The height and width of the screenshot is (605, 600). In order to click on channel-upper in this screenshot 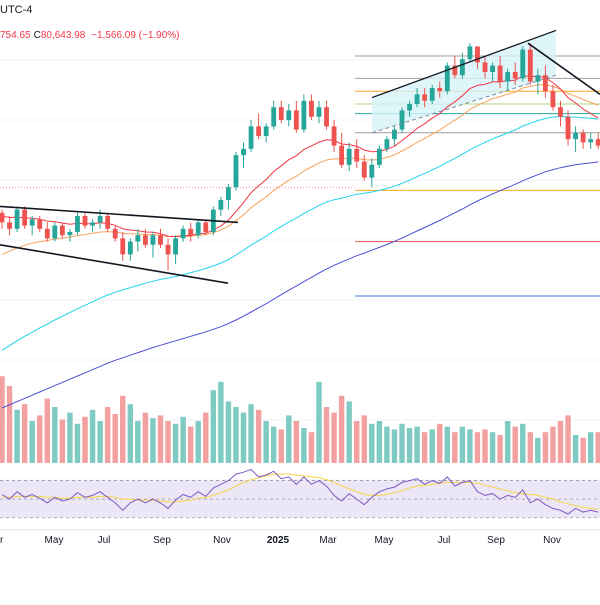, I will do `click(464, 64)`.